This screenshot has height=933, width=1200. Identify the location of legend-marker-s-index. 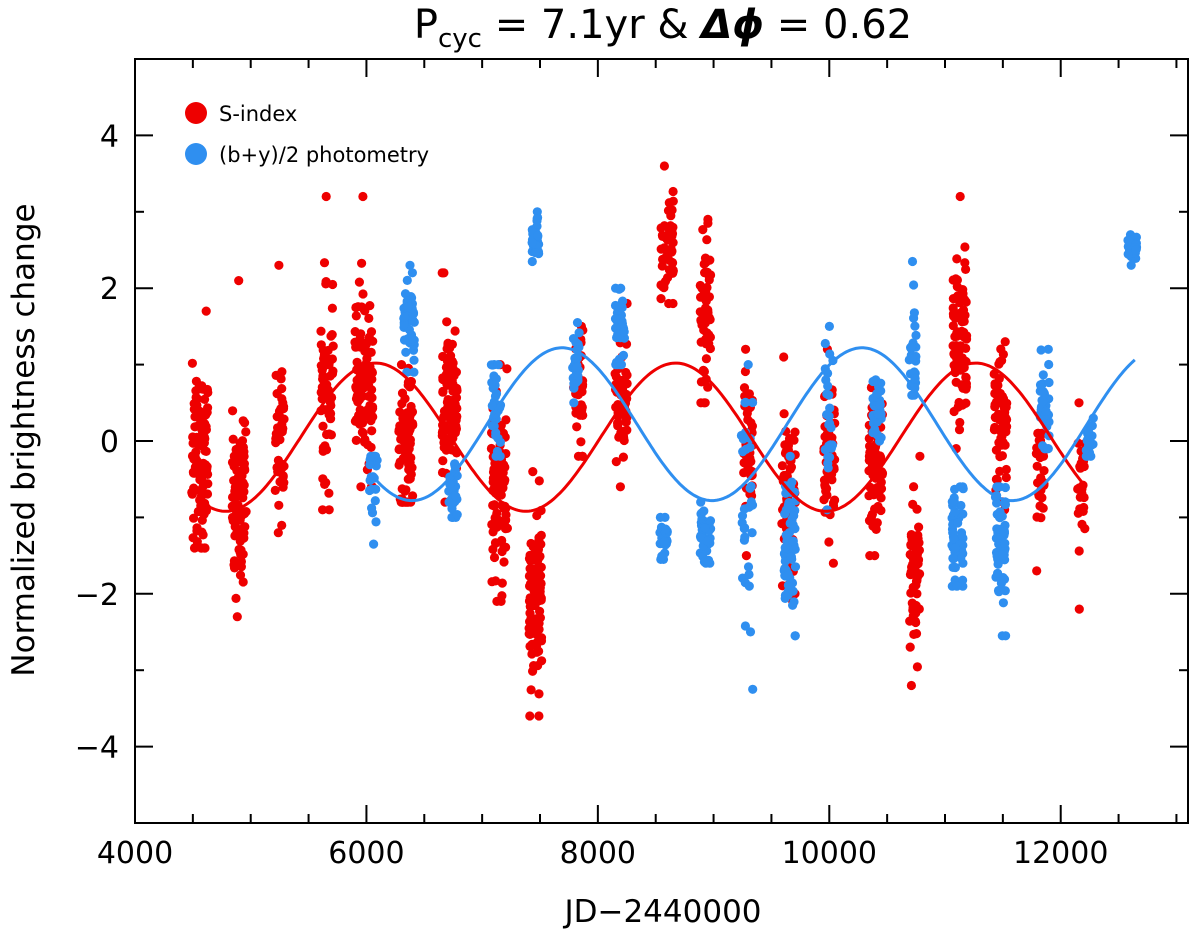
(196, 113).